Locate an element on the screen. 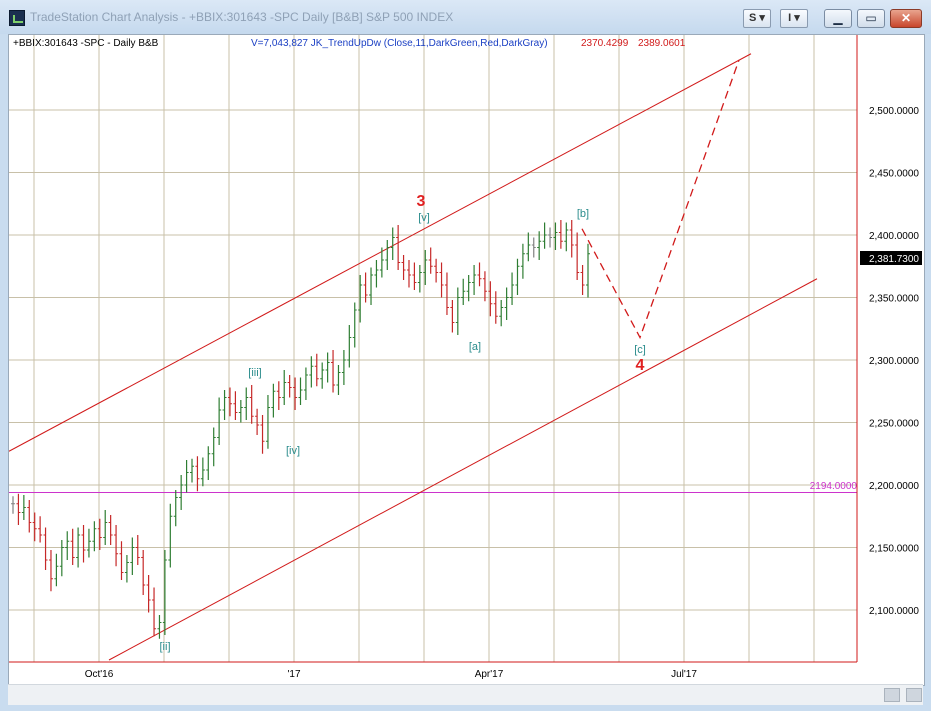 The height and width of the screenshot is (711, 931). price-tick-label: 2,150.0000 is located at coordinates (894, 549).